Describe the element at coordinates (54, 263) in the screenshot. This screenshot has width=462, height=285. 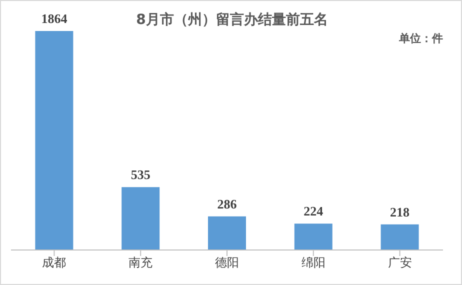
I see `x-tick-label: 成都` at that location.